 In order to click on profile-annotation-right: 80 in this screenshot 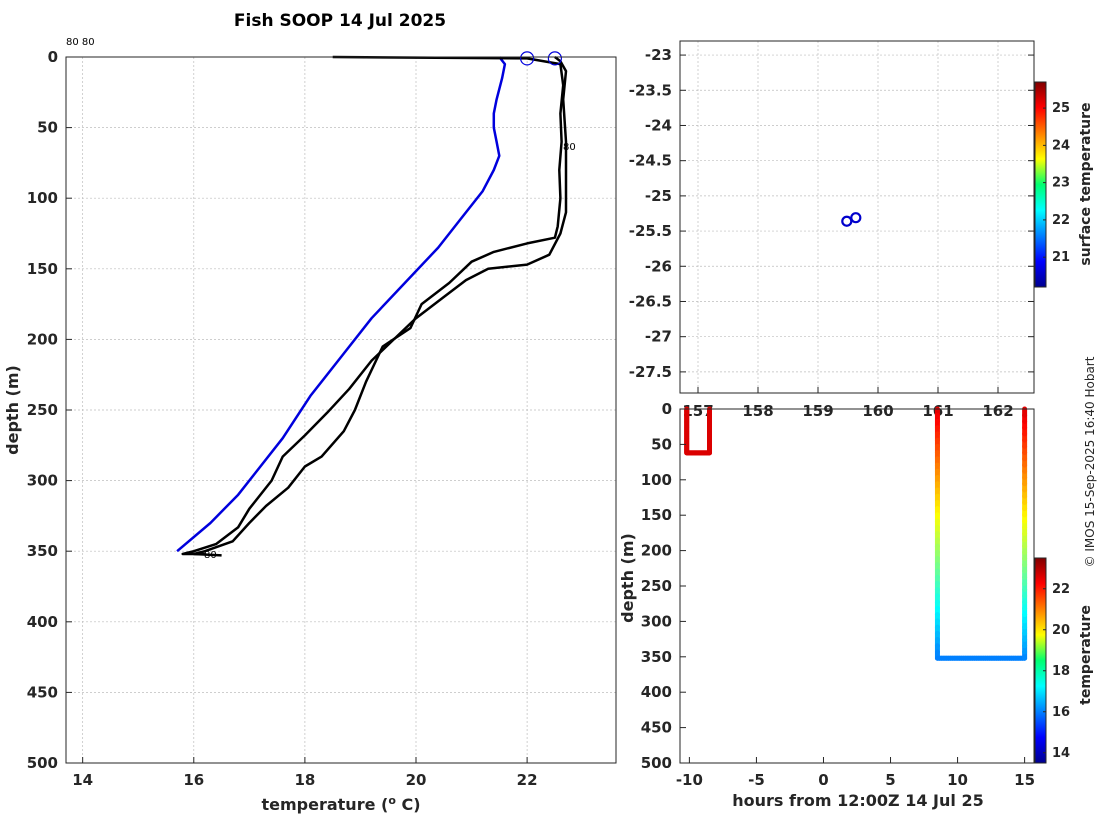, I will do `click(569, 147)`.